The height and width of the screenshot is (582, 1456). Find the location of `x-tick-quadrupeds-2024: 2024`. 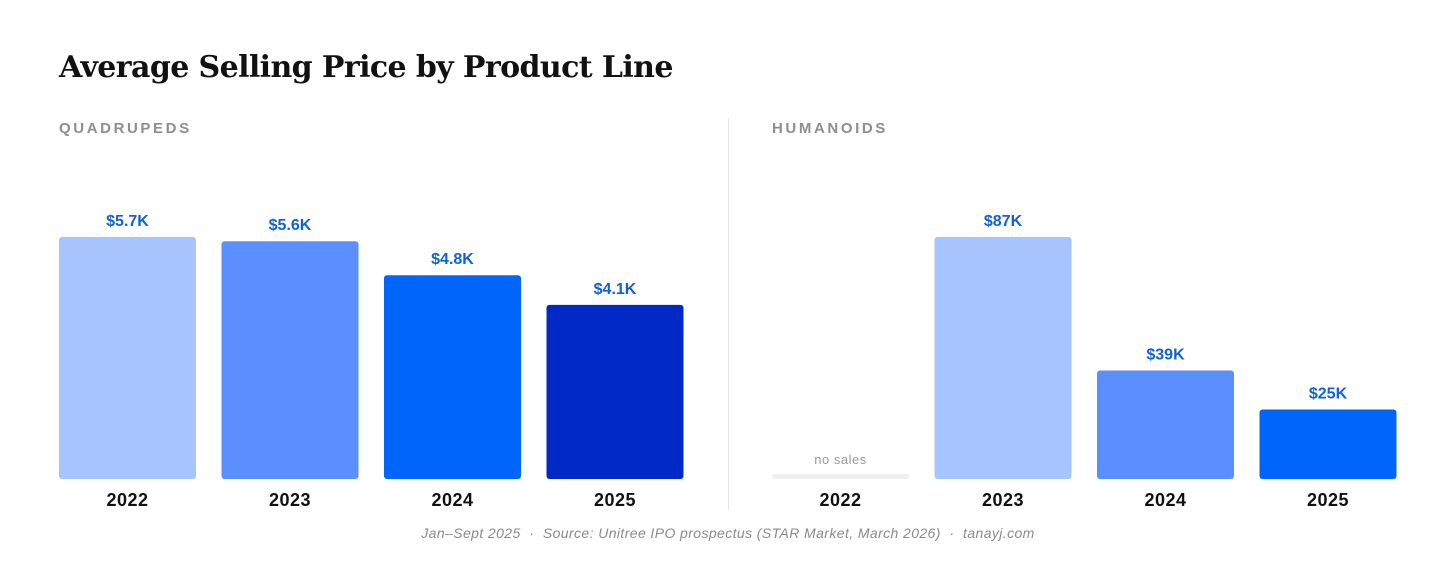

x-tick-quadrupeds-2024: 2024 is located at coordinates (452, 500).